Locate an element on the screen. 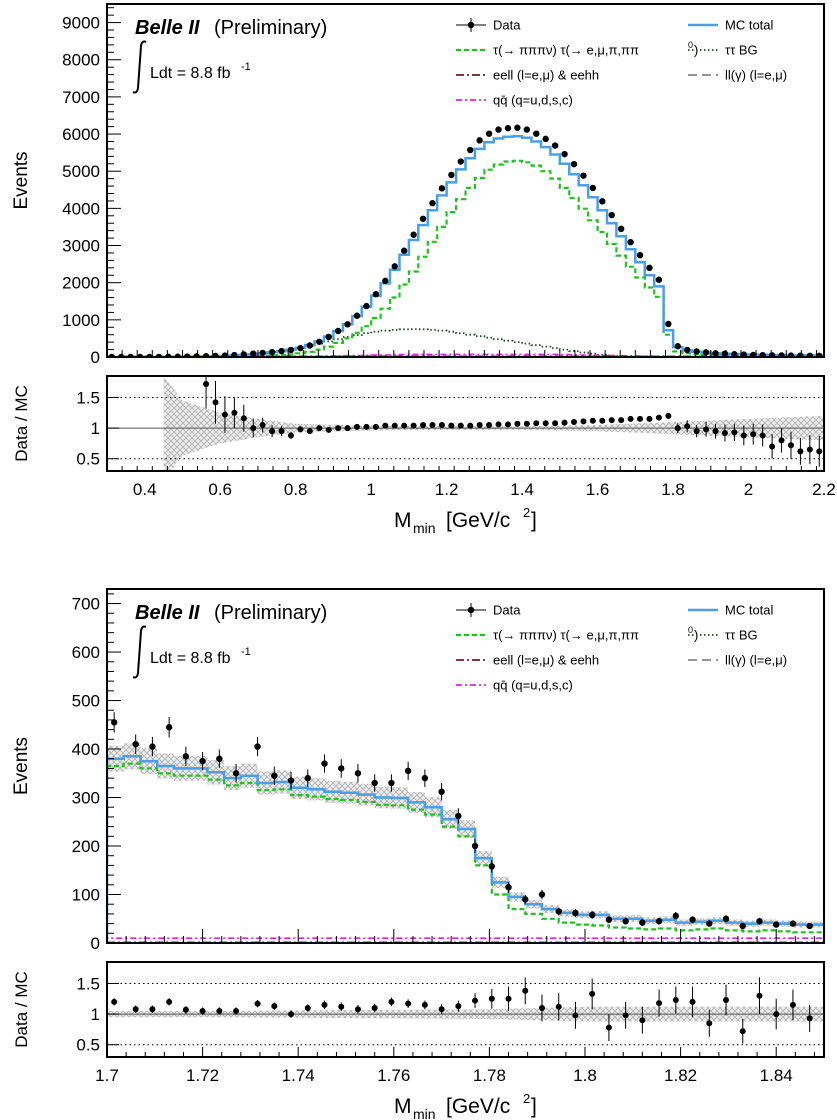 The width and height of the screenshot is (837, 1120). x-tick-label: 1.82 is located at coordinates (680, 1075).